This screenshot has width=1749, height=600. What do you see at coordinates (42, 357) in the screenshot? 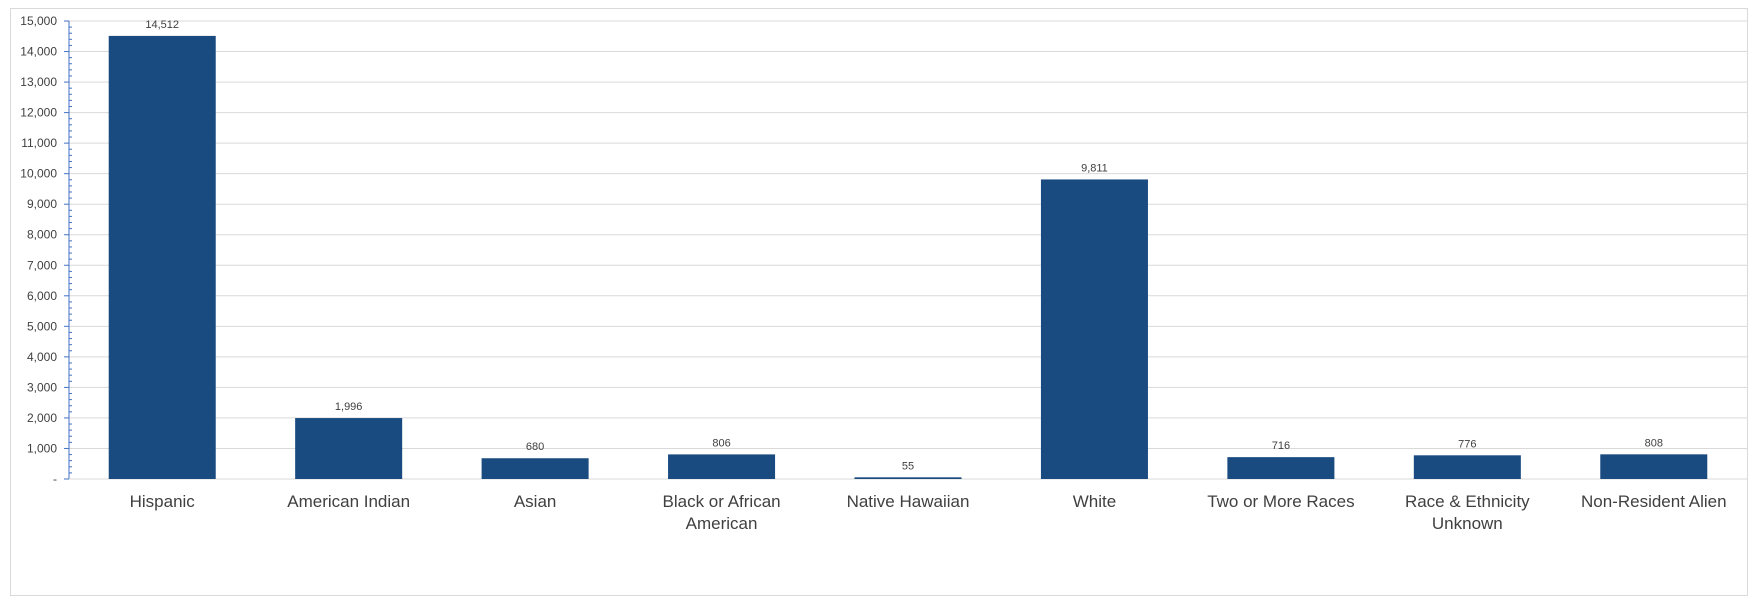
I see `y-tick-label: 4,000` at bounding box center [42, 357].